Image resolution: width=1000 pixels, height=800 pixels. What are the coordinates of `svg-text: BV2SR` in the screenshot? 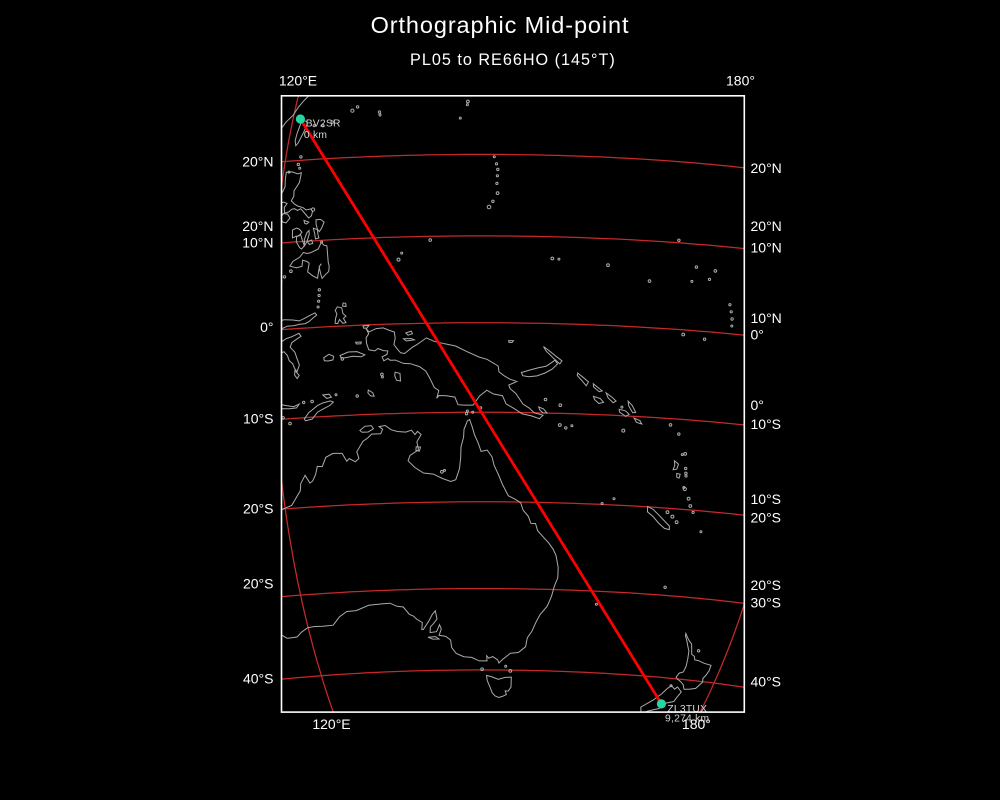 It's located at (323, 124).